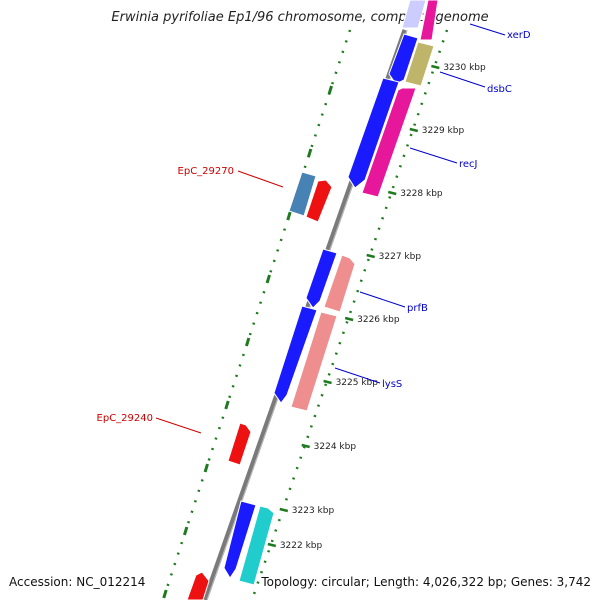  I want to click on gene-label-EpC_29270: EpC_29270, so click(206, 171).